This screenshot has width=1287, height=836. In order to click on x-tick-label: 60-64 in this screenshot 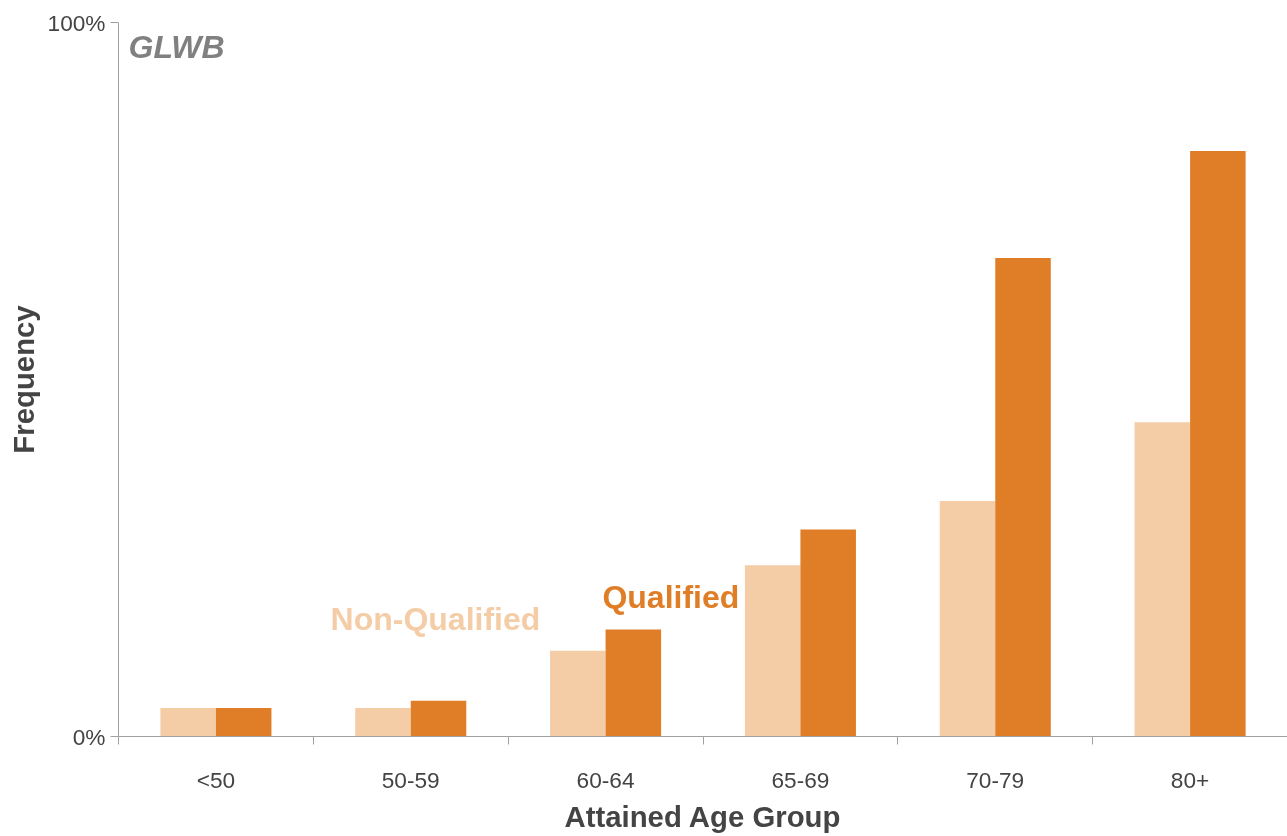, I will do `click(605, 779)`.